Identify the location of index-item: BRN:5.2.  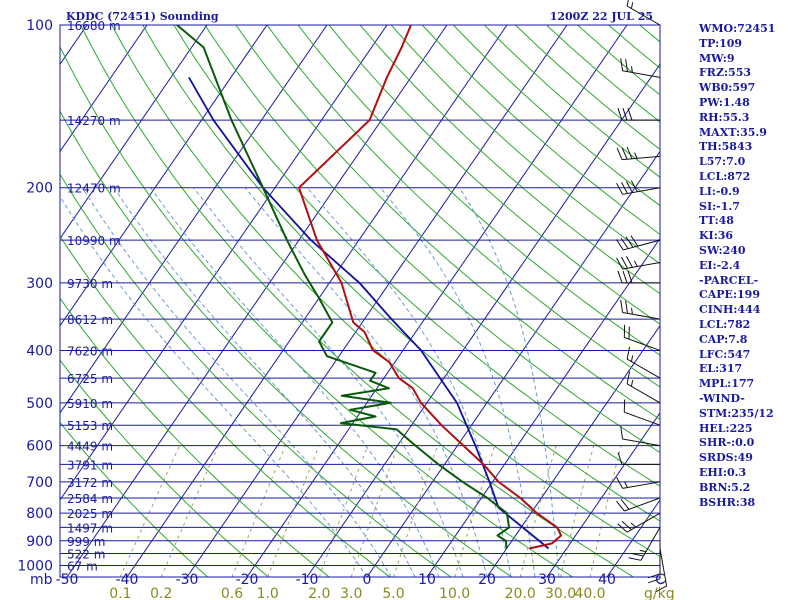
(725, 487).